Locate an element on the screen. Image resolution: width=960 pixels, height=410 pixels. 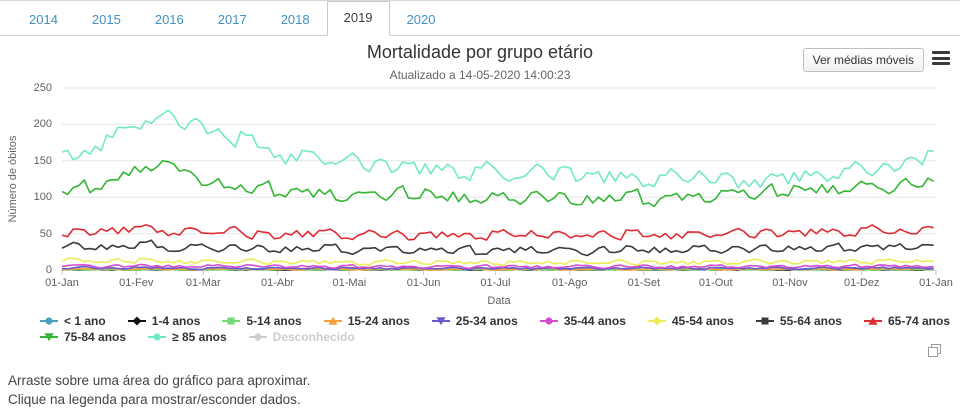
legend-item-1-ano: < 1 ano is located at coordinates (73, 321).